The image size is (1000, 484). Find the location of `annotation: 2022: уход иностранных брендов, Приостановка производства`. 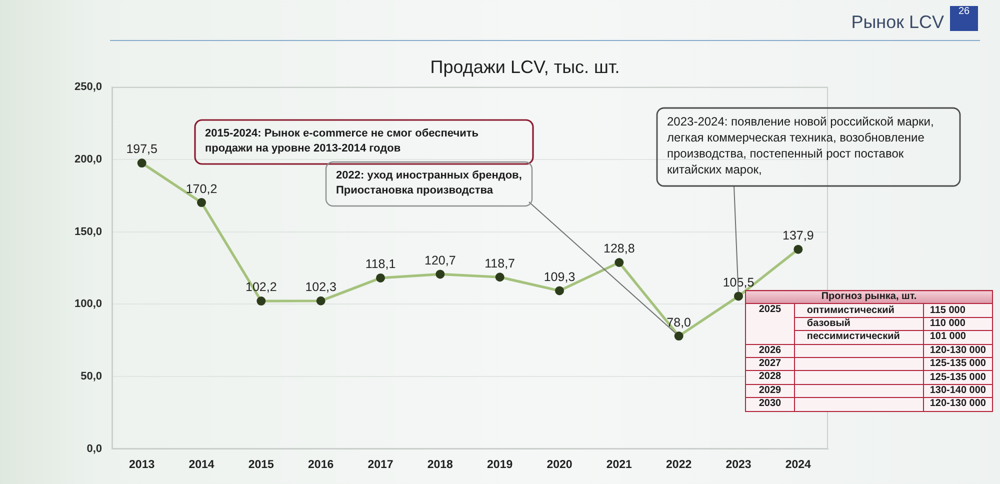

annotation: 2022: уход иностранных брендов, Приостановка производства is located at coordinates (429, 183).